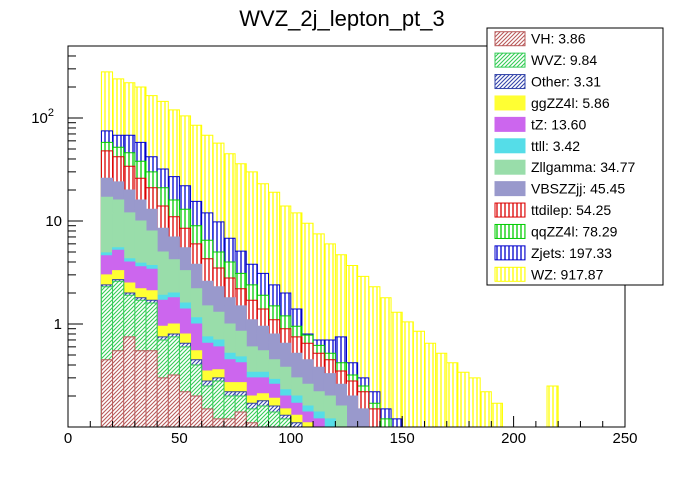 The width and height of the screenshot is (696, 477). I want to click on legend-label: tZ: 13.60, so click(558, 124).